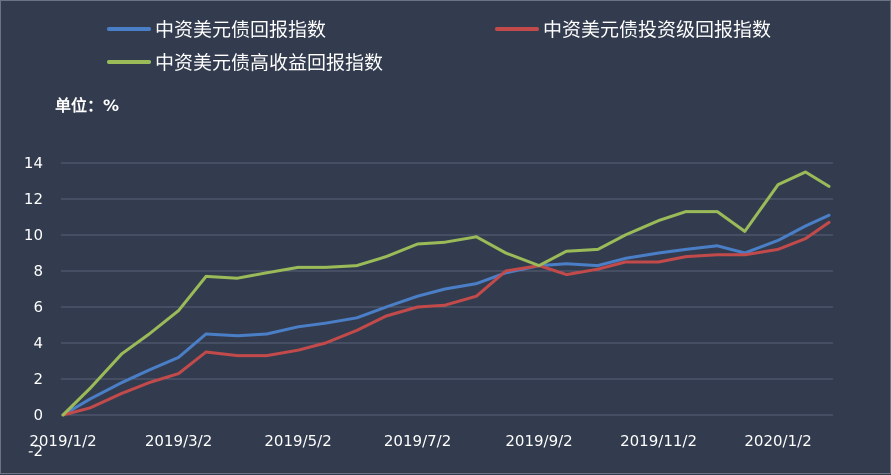 This screenshot has width=891, height=475. Describe the element at coordinates (38, 379) in the screenshot. I see `y-tick-label: 2` at that location.